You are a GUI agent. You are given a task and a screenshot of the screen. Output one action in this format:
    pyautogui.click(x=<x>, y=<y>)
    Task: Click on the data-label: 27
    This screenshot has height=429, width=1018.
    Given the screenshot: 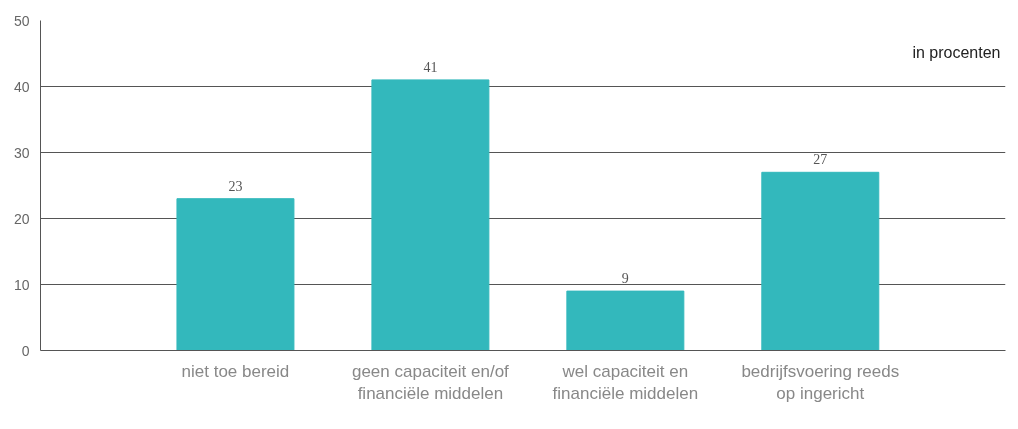 What is the action you would take?
    pyautogui.click(x=820, y=160)
    